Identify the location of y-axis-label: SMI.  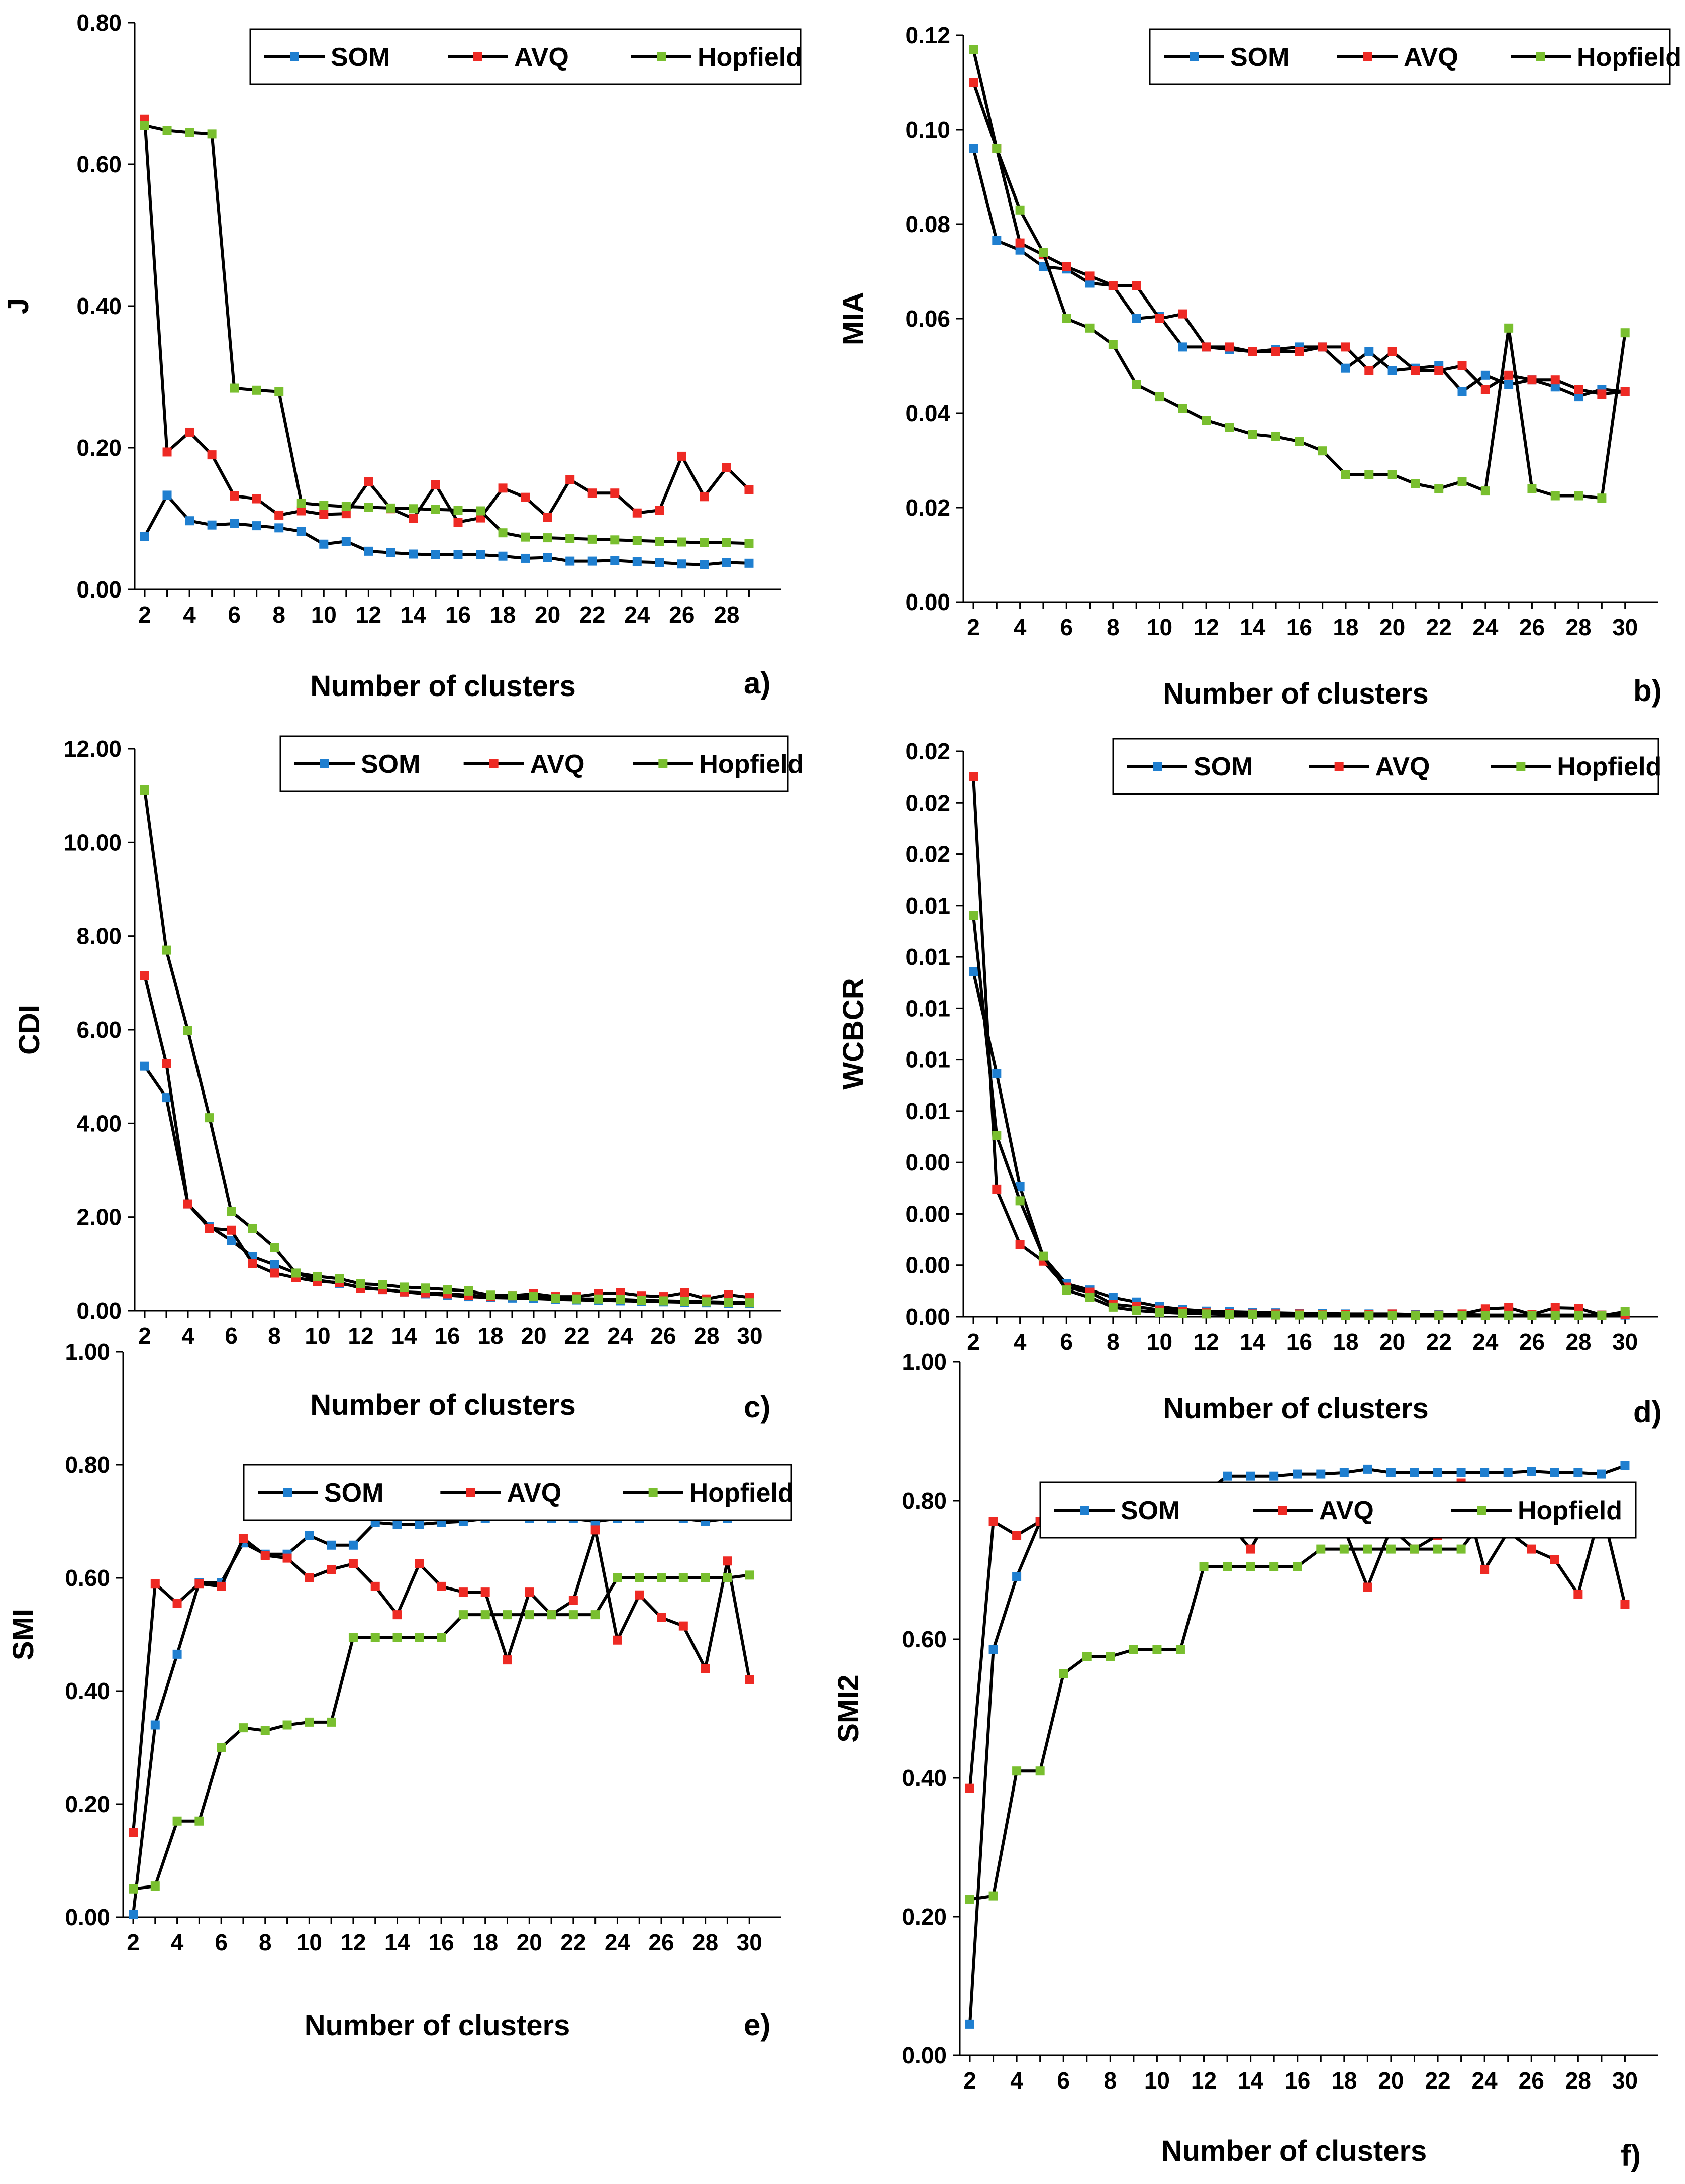
(23, 1634).